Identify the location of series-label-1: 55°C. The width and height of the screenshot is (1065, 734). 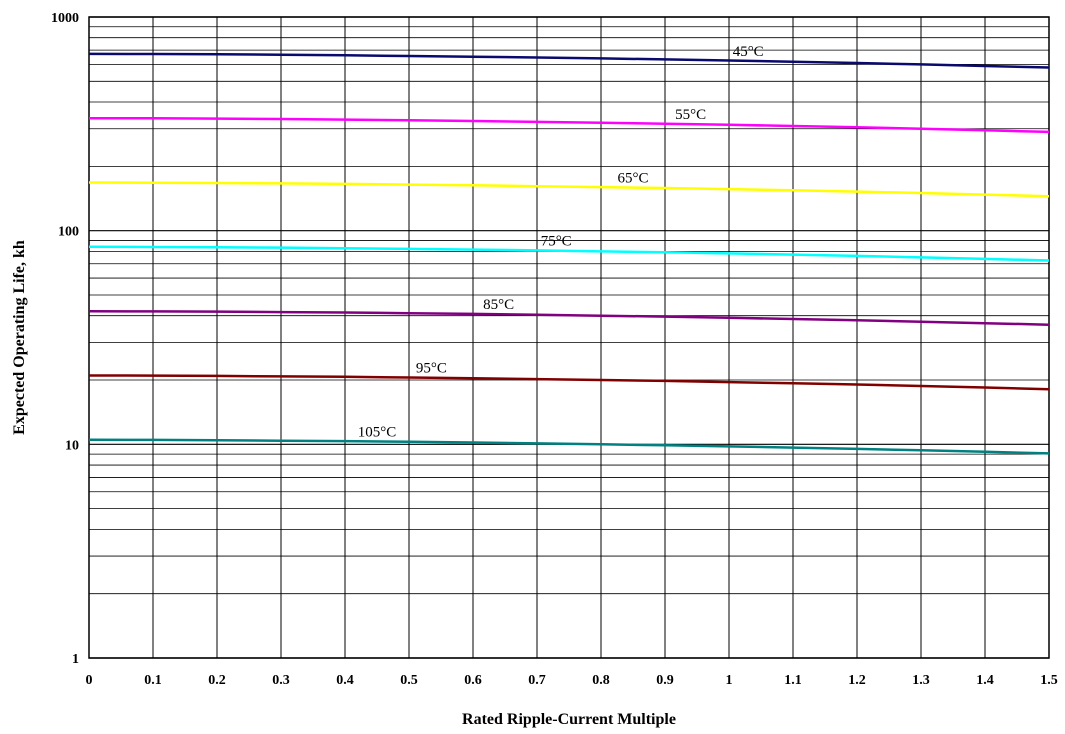
(690, 115).